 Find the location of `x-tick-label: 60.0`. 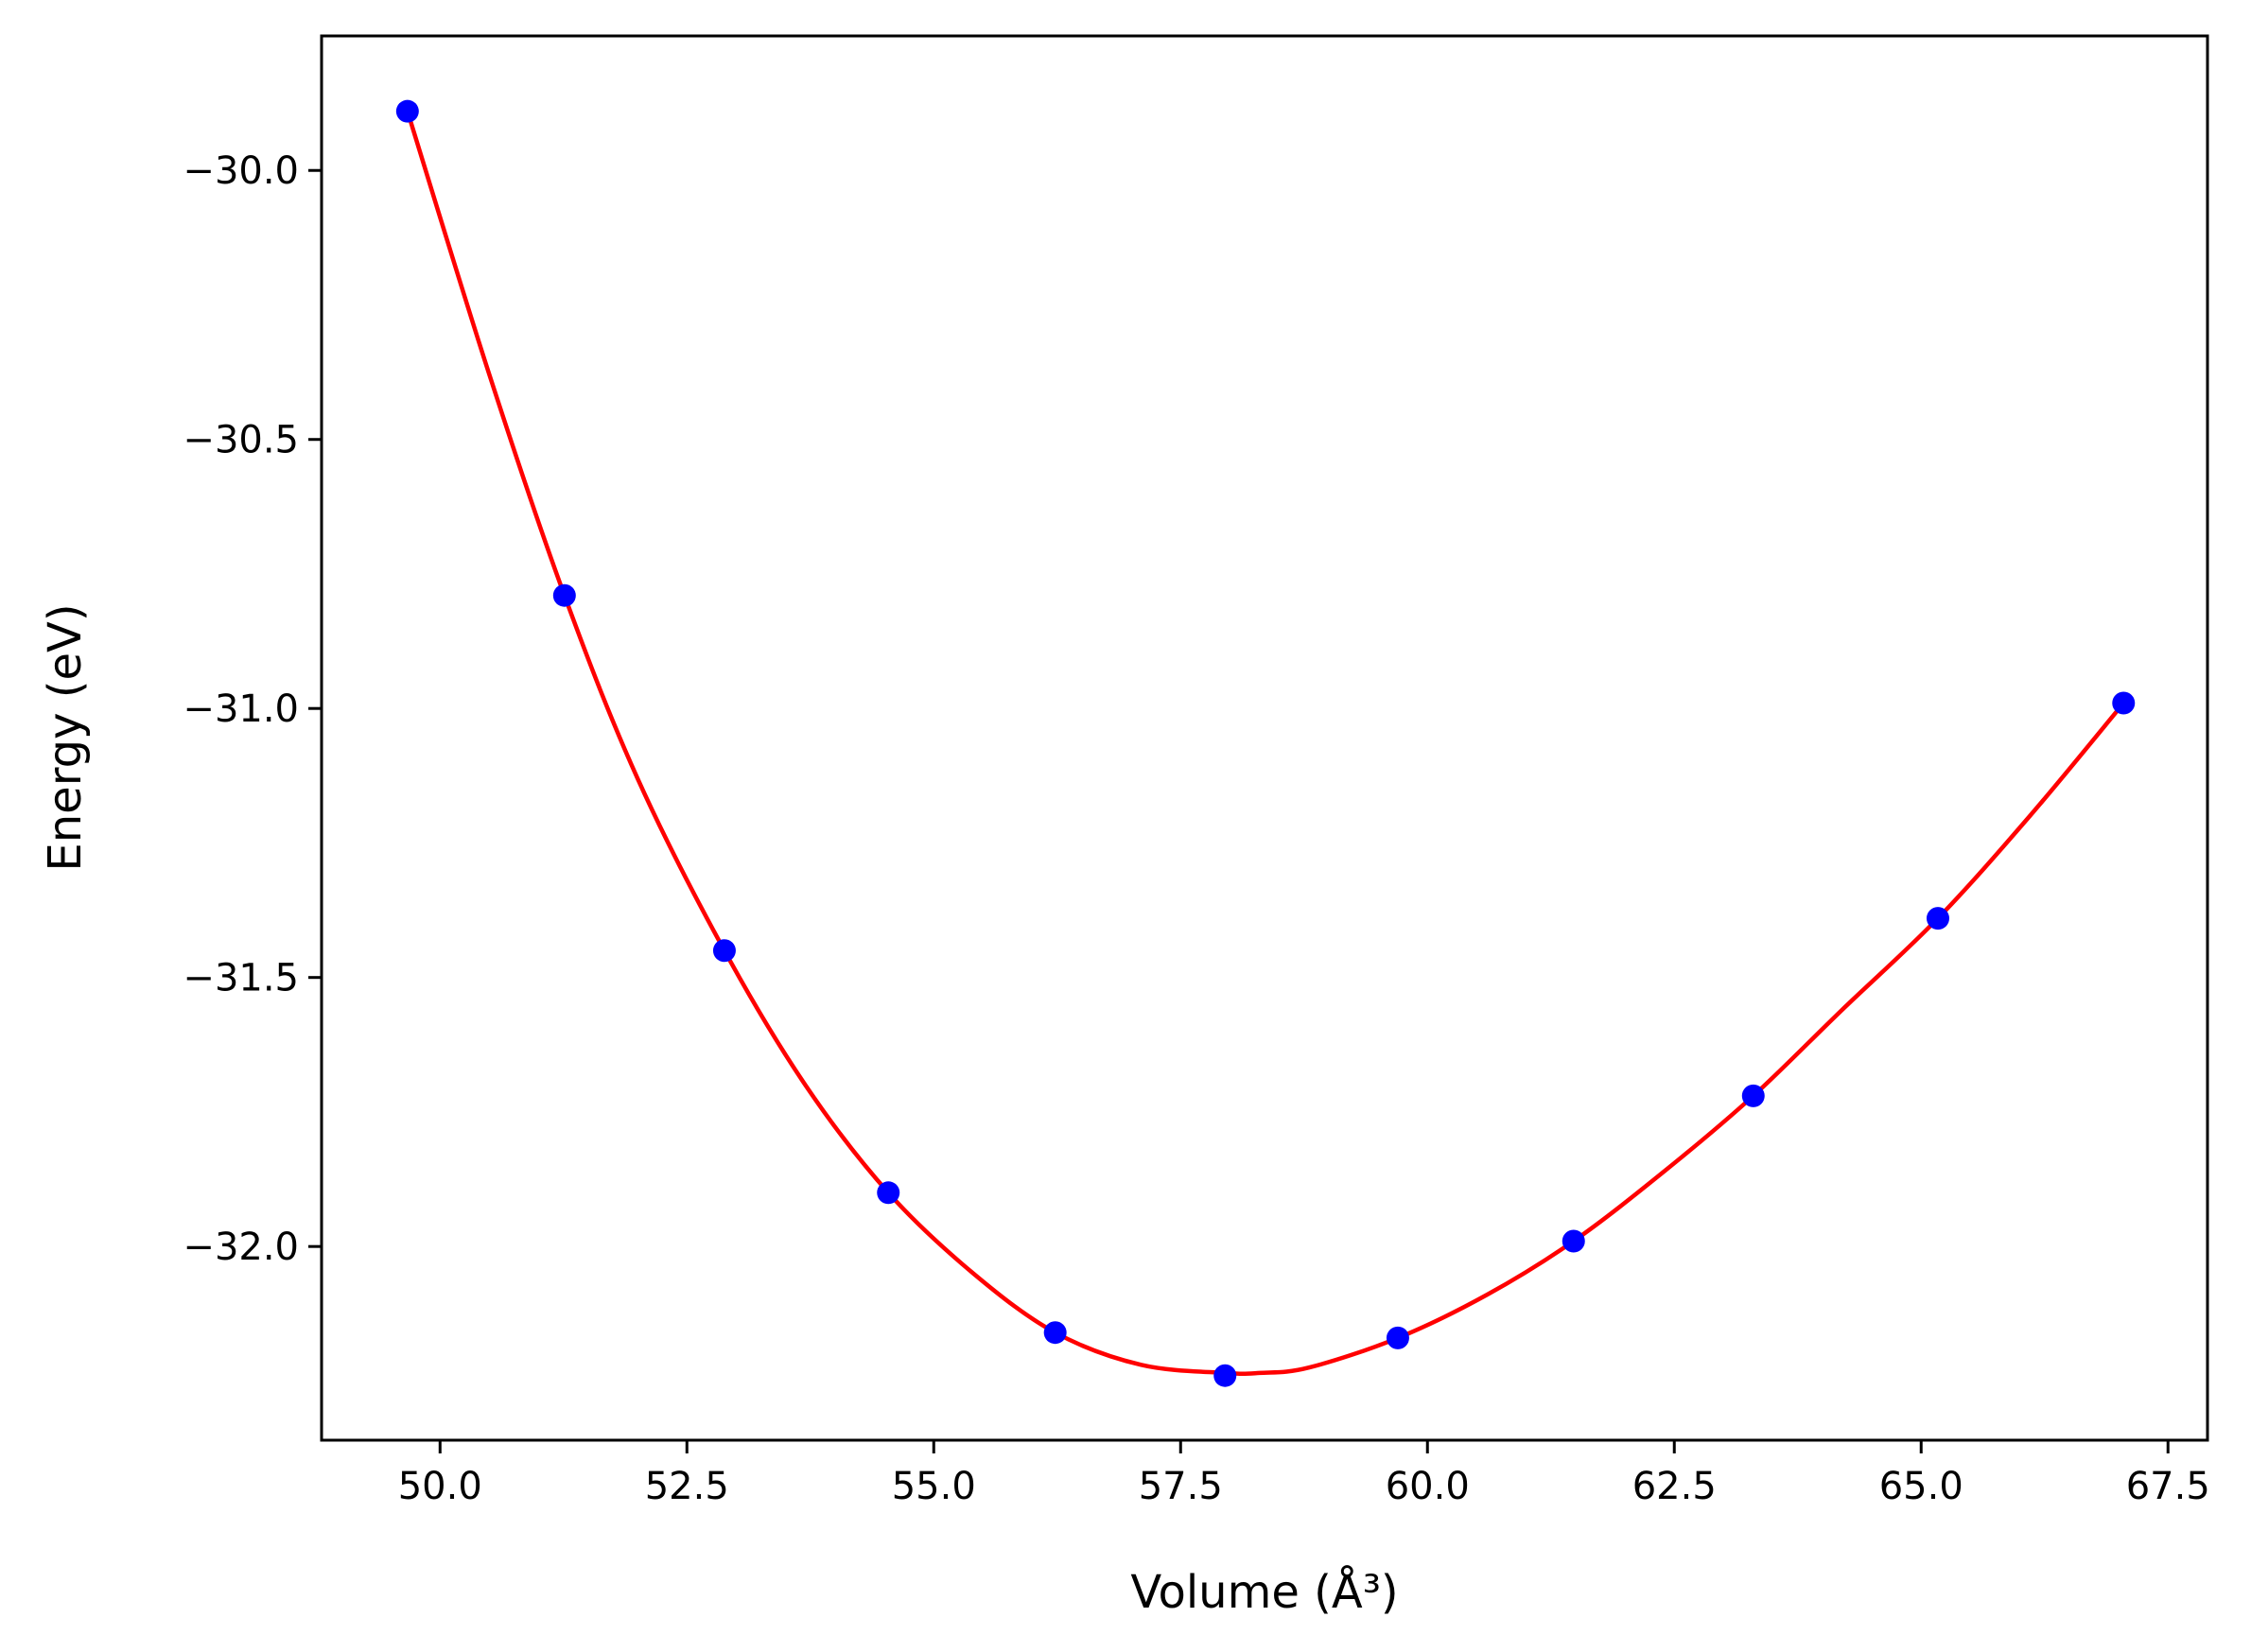

x-tick-label: 60.0 is located at coordinates (1428, 1487).